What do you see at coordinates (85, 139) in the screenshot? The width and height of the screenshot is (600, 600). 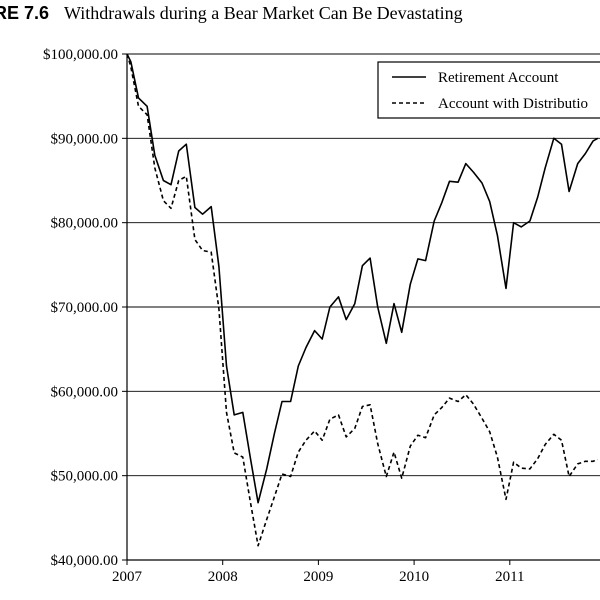 I see `y-tick-label: $90,000.00` at bounding box center [85, 139].